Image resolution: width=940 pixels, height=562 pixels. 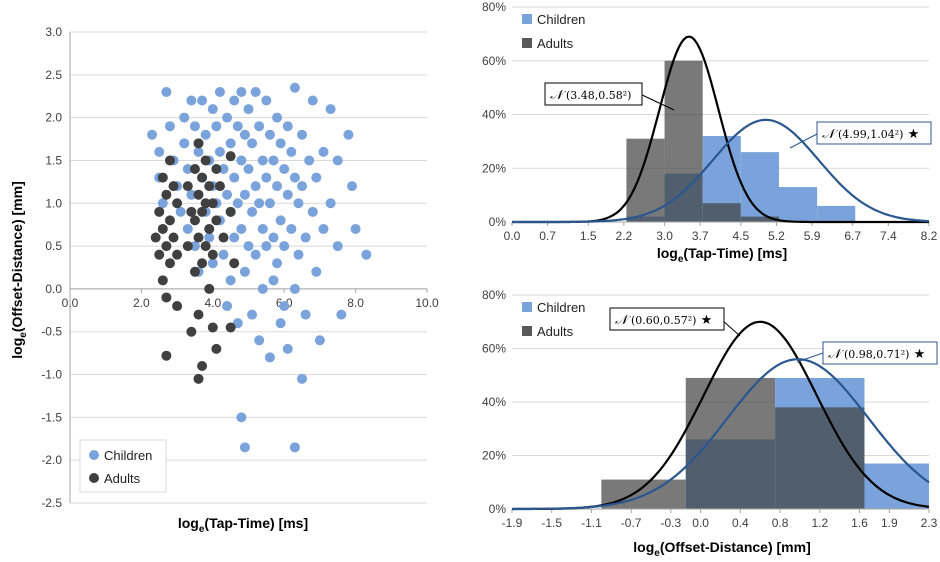 I want to click on x-tick-label: 2.0, so click(x=141, y=303).